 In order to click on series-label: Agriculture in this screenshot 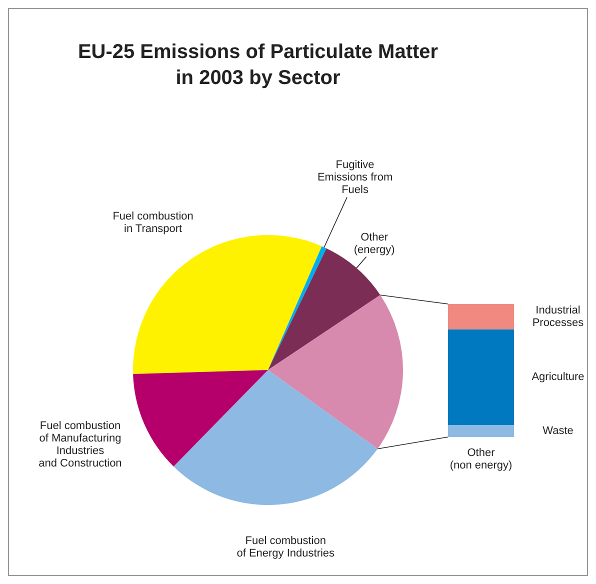, I will do `click(558, 377)`.